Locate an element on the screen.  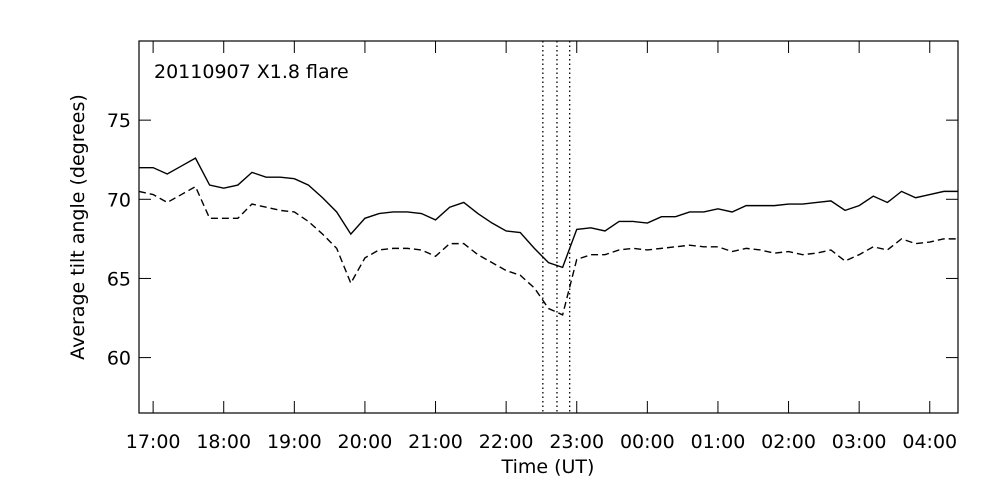
y-tick-label: 60 is located at coordinates (119, 359).